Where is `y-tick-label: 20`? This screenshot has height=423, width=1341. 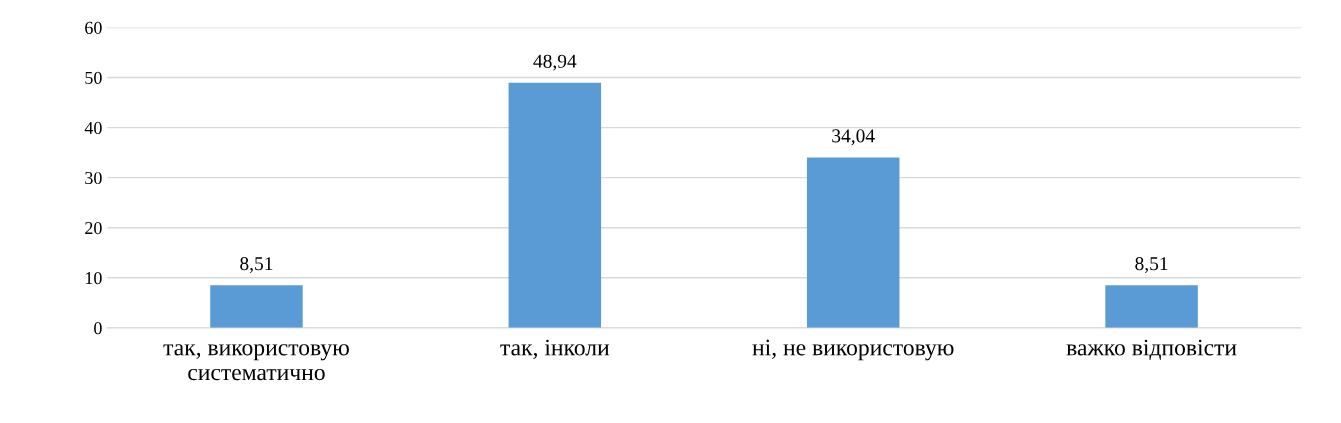 y-tick-label: 20 is located at coordinates (93, 228).